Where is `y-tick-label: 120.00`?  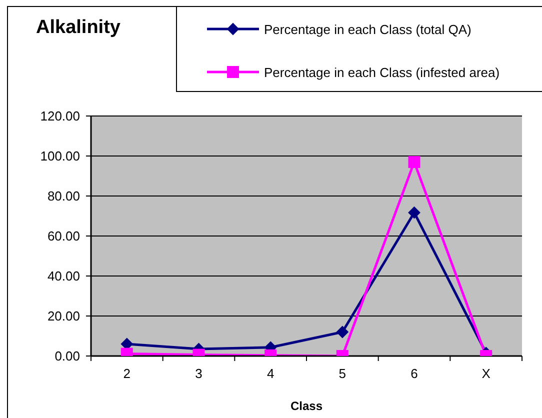
y-tick-label: 120.00 is located at coordinates (60, 116).